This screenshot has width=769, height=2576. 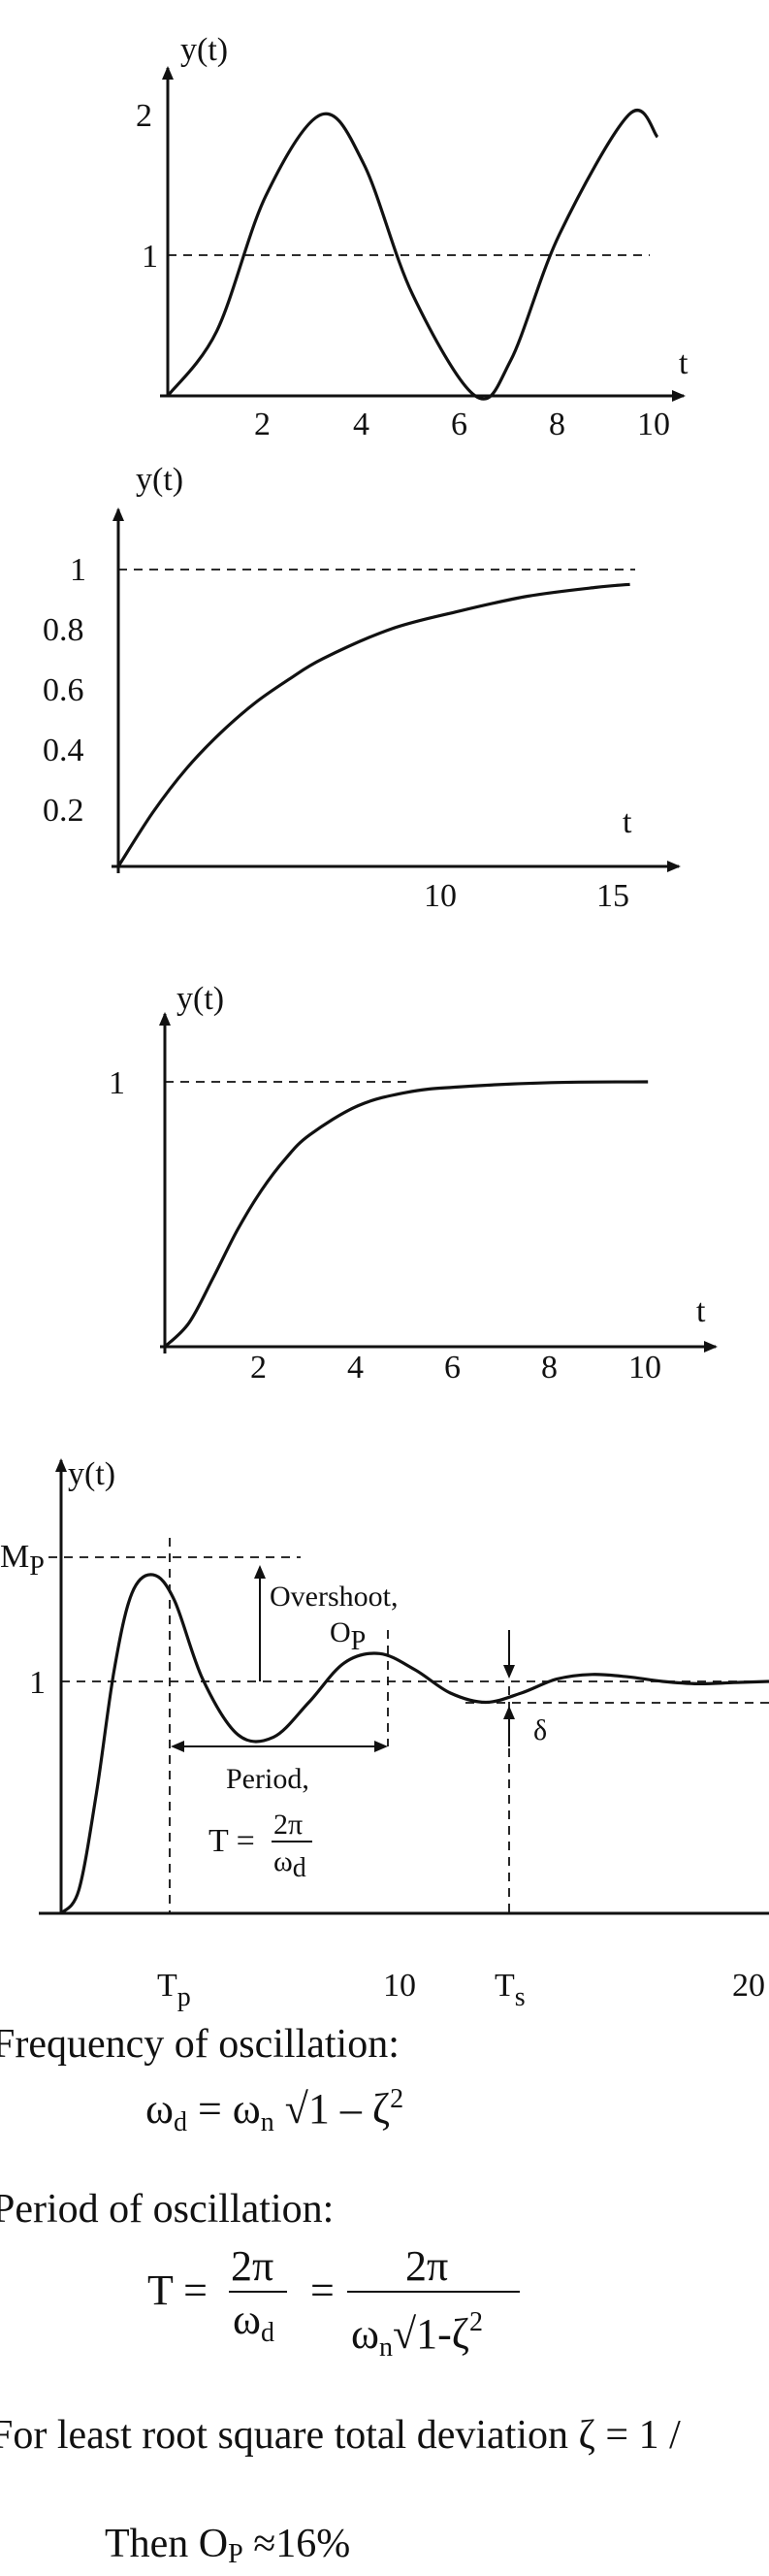 What do you see at coordinates (653, 424) in the screenshot?
I see `chart1-x-tick-10: 10` at bounding box center [653, 424].